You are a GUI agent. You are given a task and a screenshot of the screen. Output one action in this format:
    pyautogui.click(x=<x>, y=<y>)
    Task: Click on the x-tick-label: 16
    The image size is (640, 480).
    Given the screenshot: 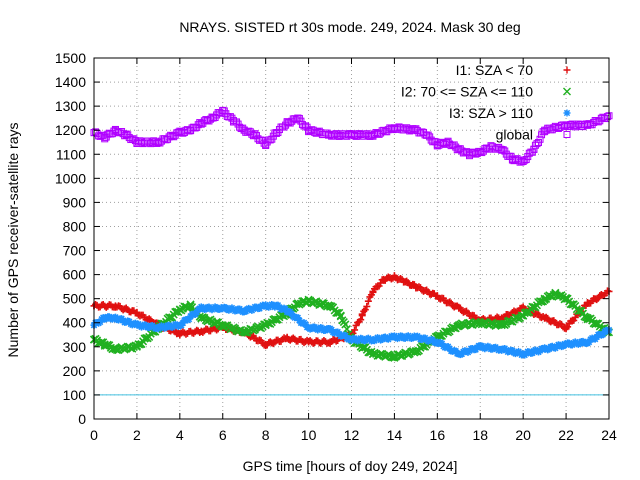 What is the action you would take?
    pyautogui.click(x=438, y=435)
    